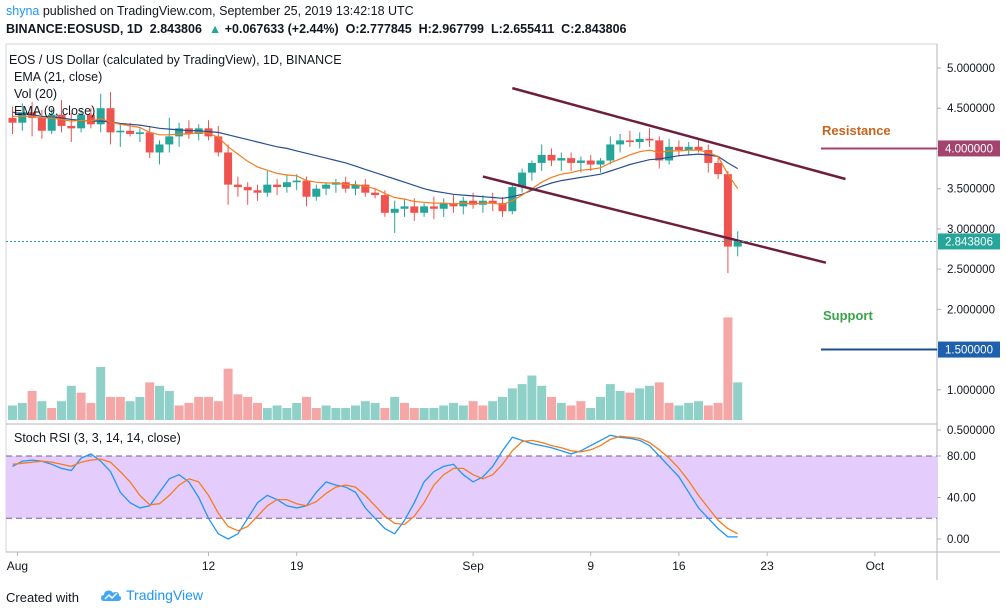 Image resolution: width=1006 pixels, height=615 pixels. Describe the element at coordinates (457, 29) in the screenshot. I see `high-value: 2.967799` at that location.